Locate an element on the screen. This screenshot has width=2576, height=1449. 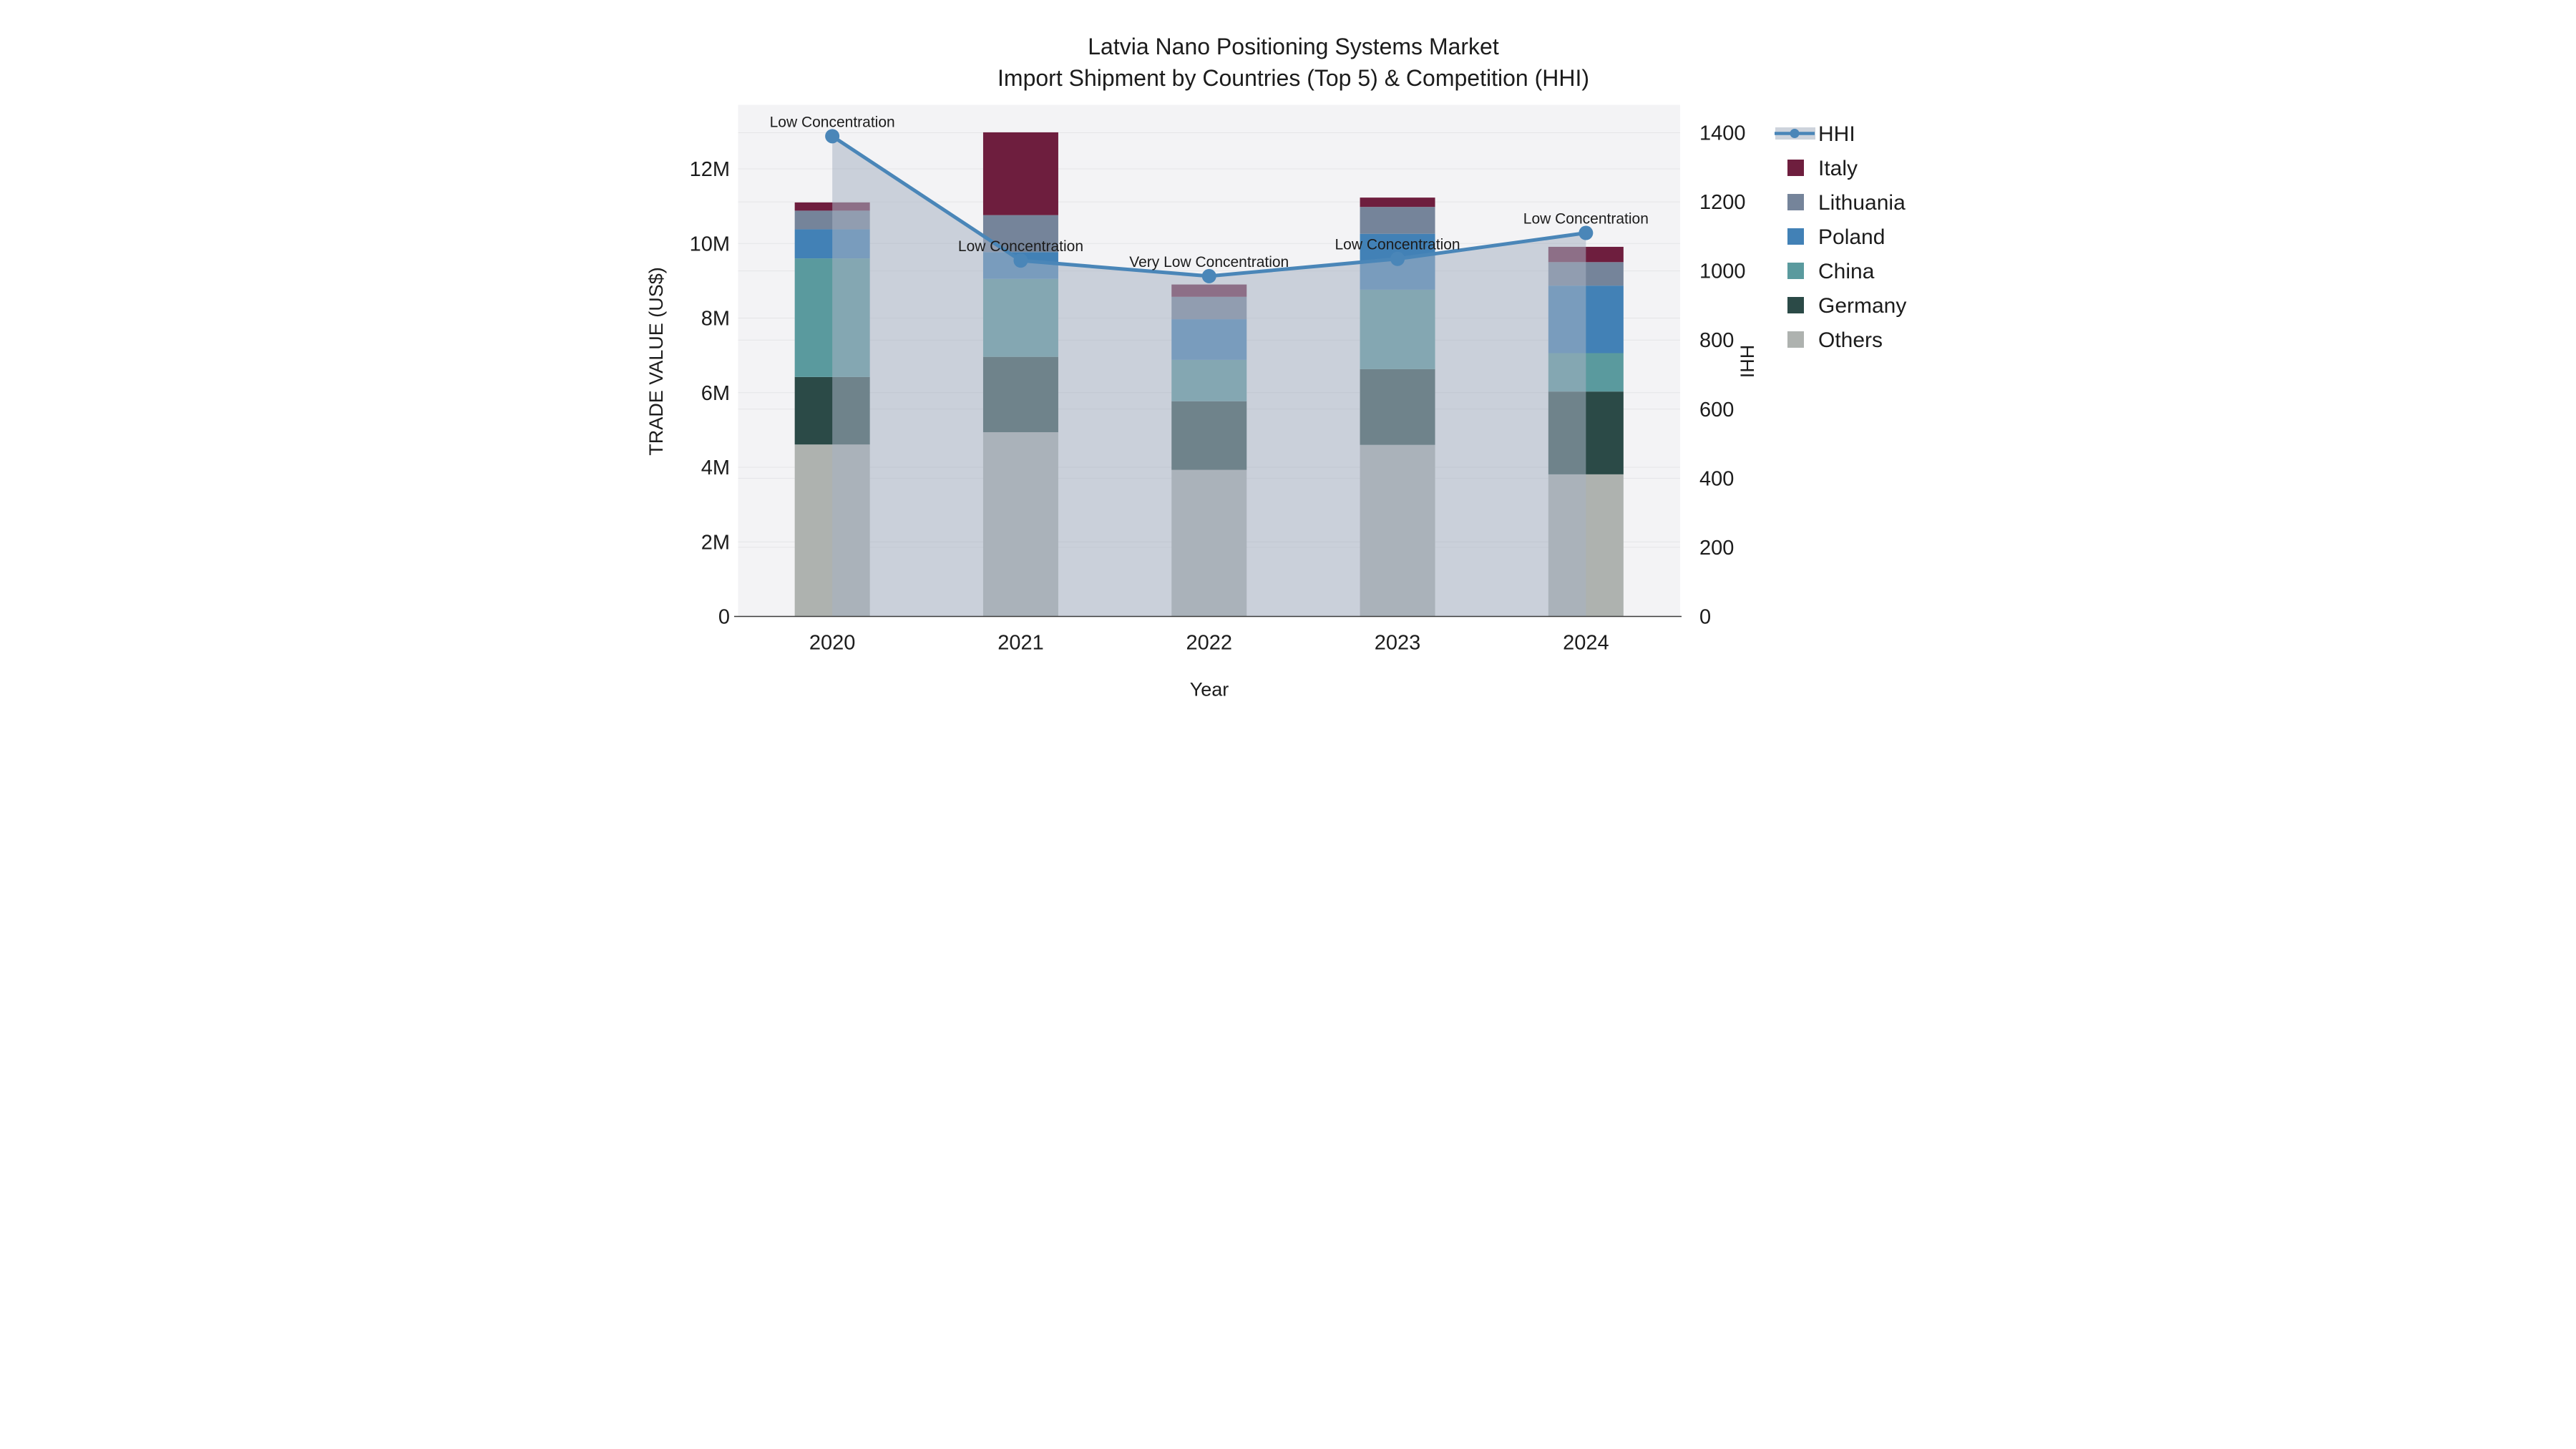
legend-label-china: China is located at coordinates (1847, 271).